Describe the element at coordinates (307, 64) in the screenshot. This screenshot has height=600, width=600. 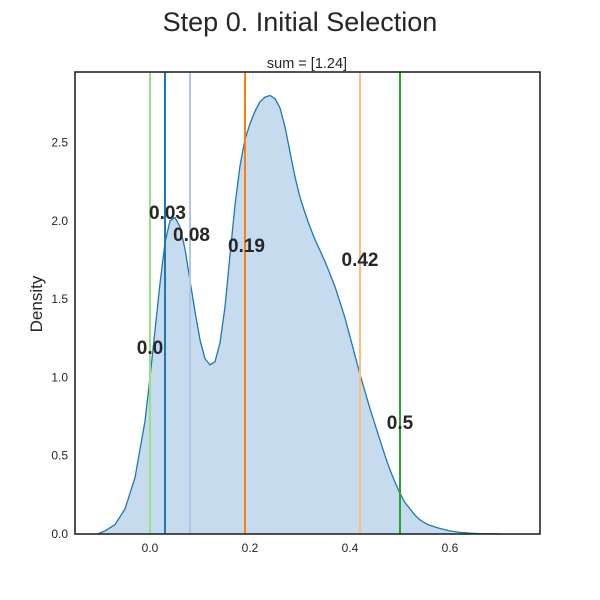
I see `chart-subtitle: sum = [1.24]` at that location.